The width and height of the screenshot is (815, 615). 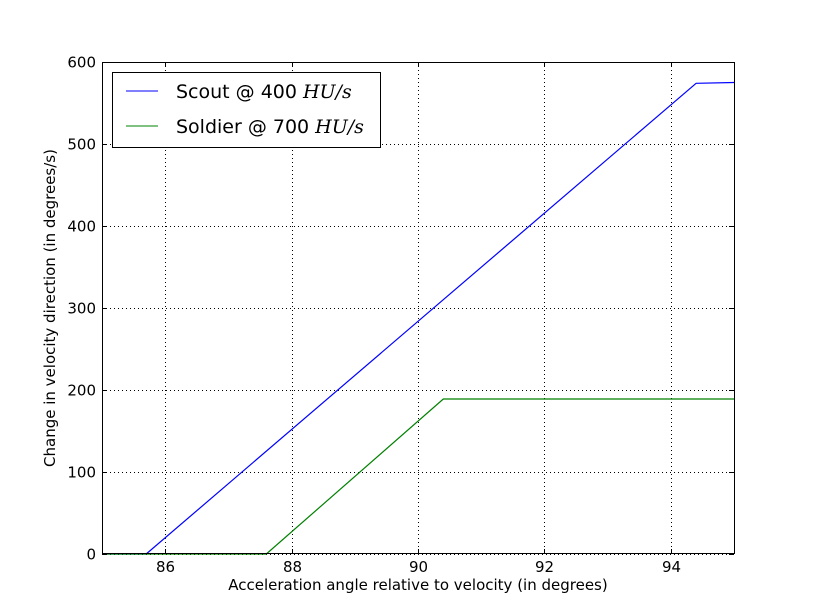 I want to click on y-tick-label: 0, so click(x=91, y=555).